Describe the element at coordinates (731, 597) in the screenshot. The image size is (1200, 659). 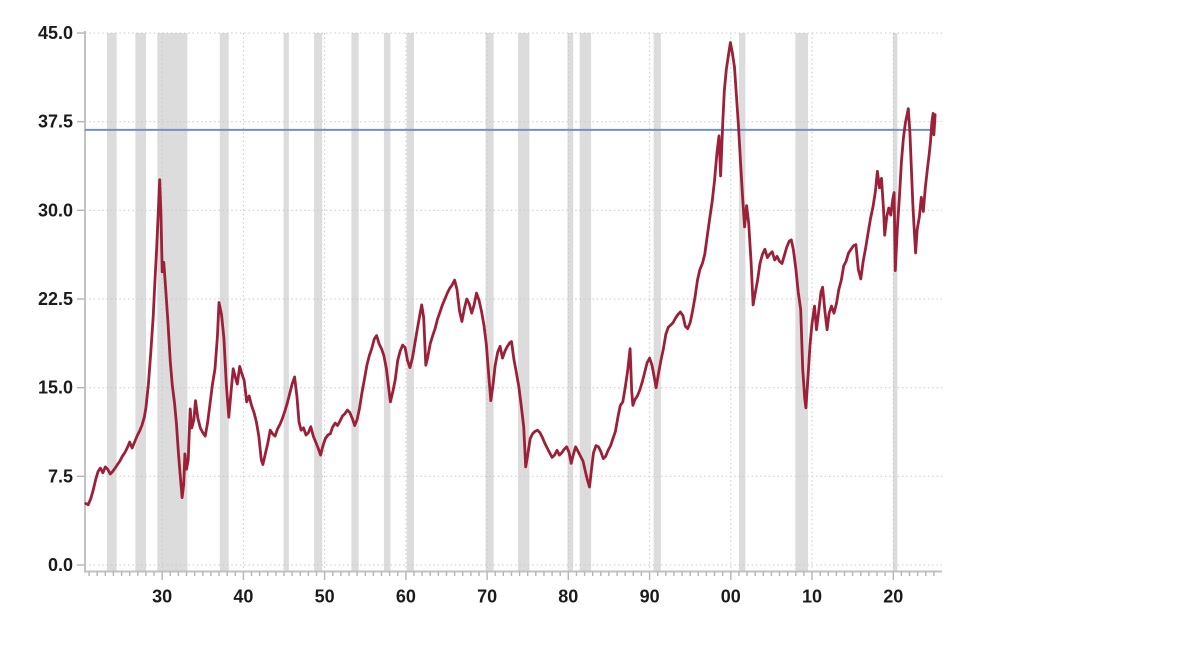
I see `x-axis-tick-label: 00` at that location.